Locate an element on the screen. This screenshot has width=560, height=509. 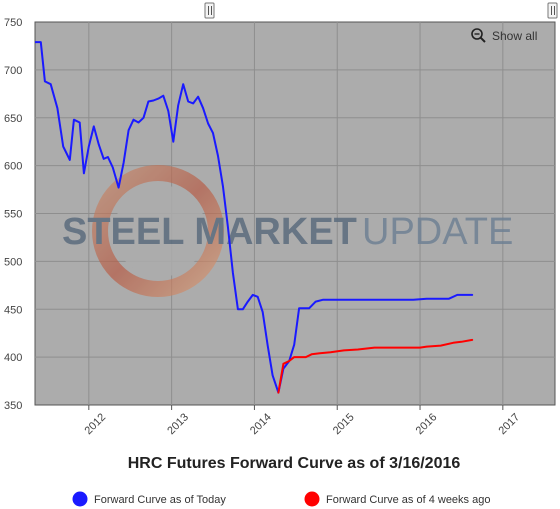
y-tick-label: 450 is located at coordinates (13, 310).